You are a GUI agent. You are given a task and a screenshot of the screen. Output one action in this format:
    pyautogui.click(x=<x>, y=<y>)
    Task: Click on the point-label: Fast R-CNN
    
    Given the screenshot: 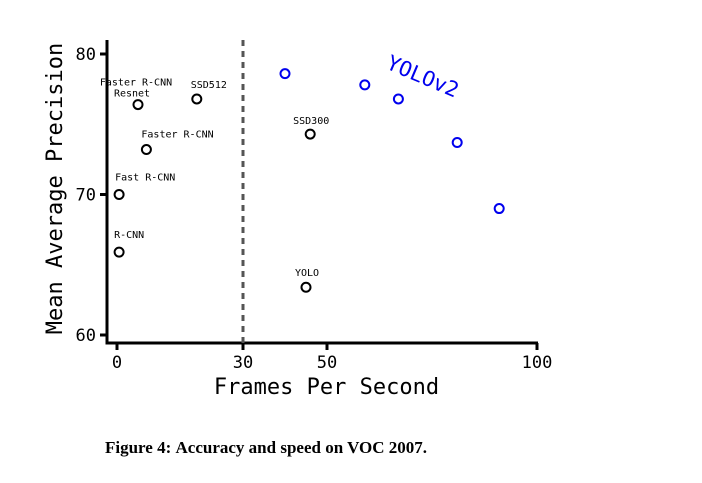 What is the action you would take?
    pyautogui.click(x=145, y=178)
    